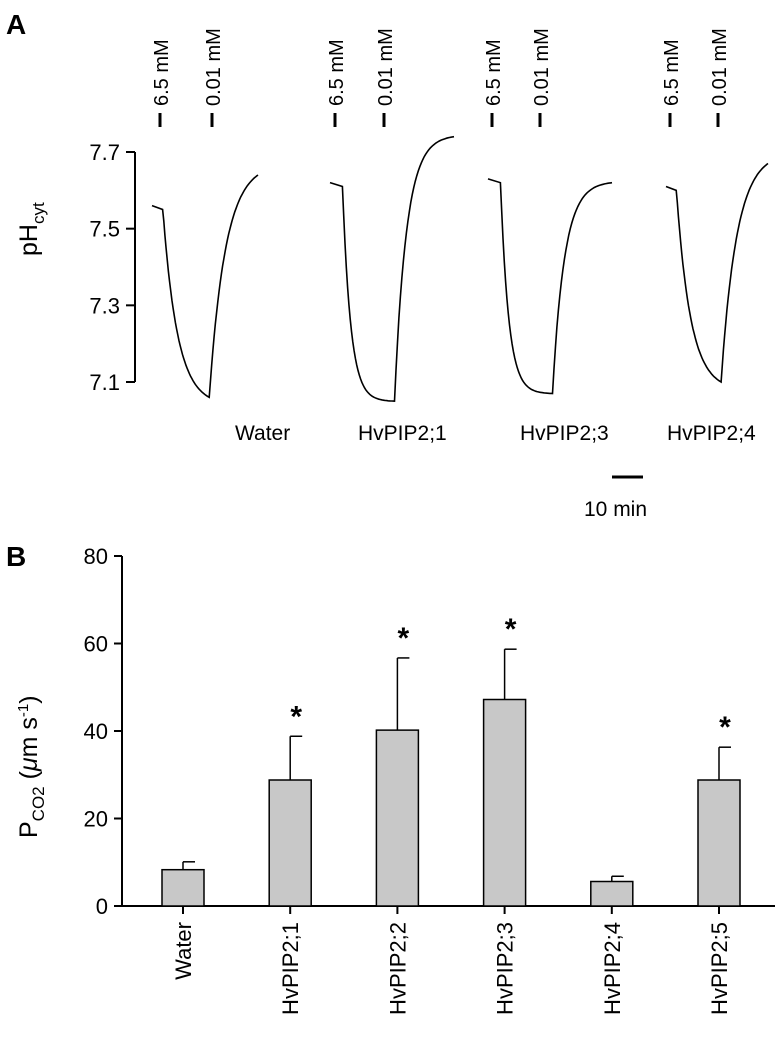 This screenshot has height=1047, width=780. What do you see at coordinates (102, 906) in the screenshot?
I see `panel-b-y-tick-label: 0` at bounding box center [102, 906].